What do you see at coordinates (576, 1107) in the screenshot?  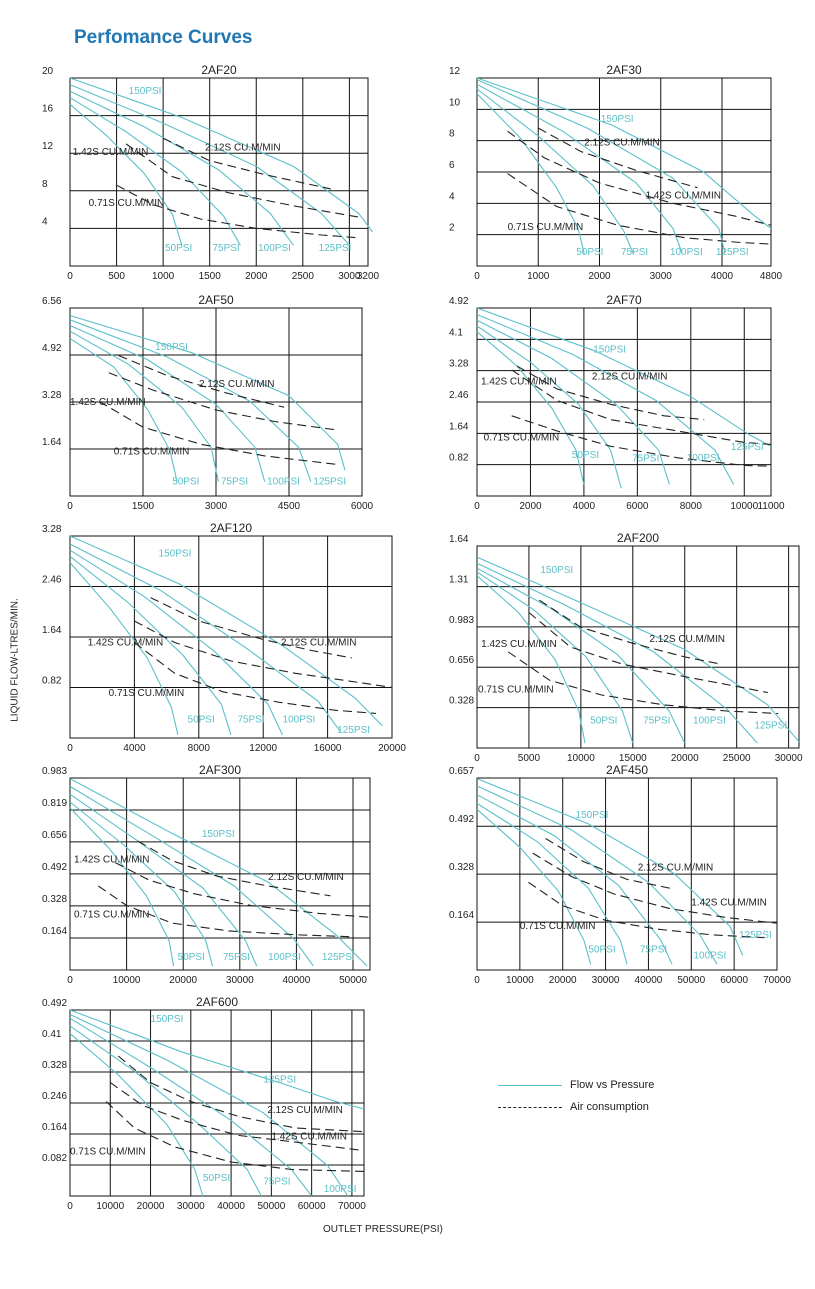 I see `legend-item-air: Air consumption` at bounding box center [576, 1107].